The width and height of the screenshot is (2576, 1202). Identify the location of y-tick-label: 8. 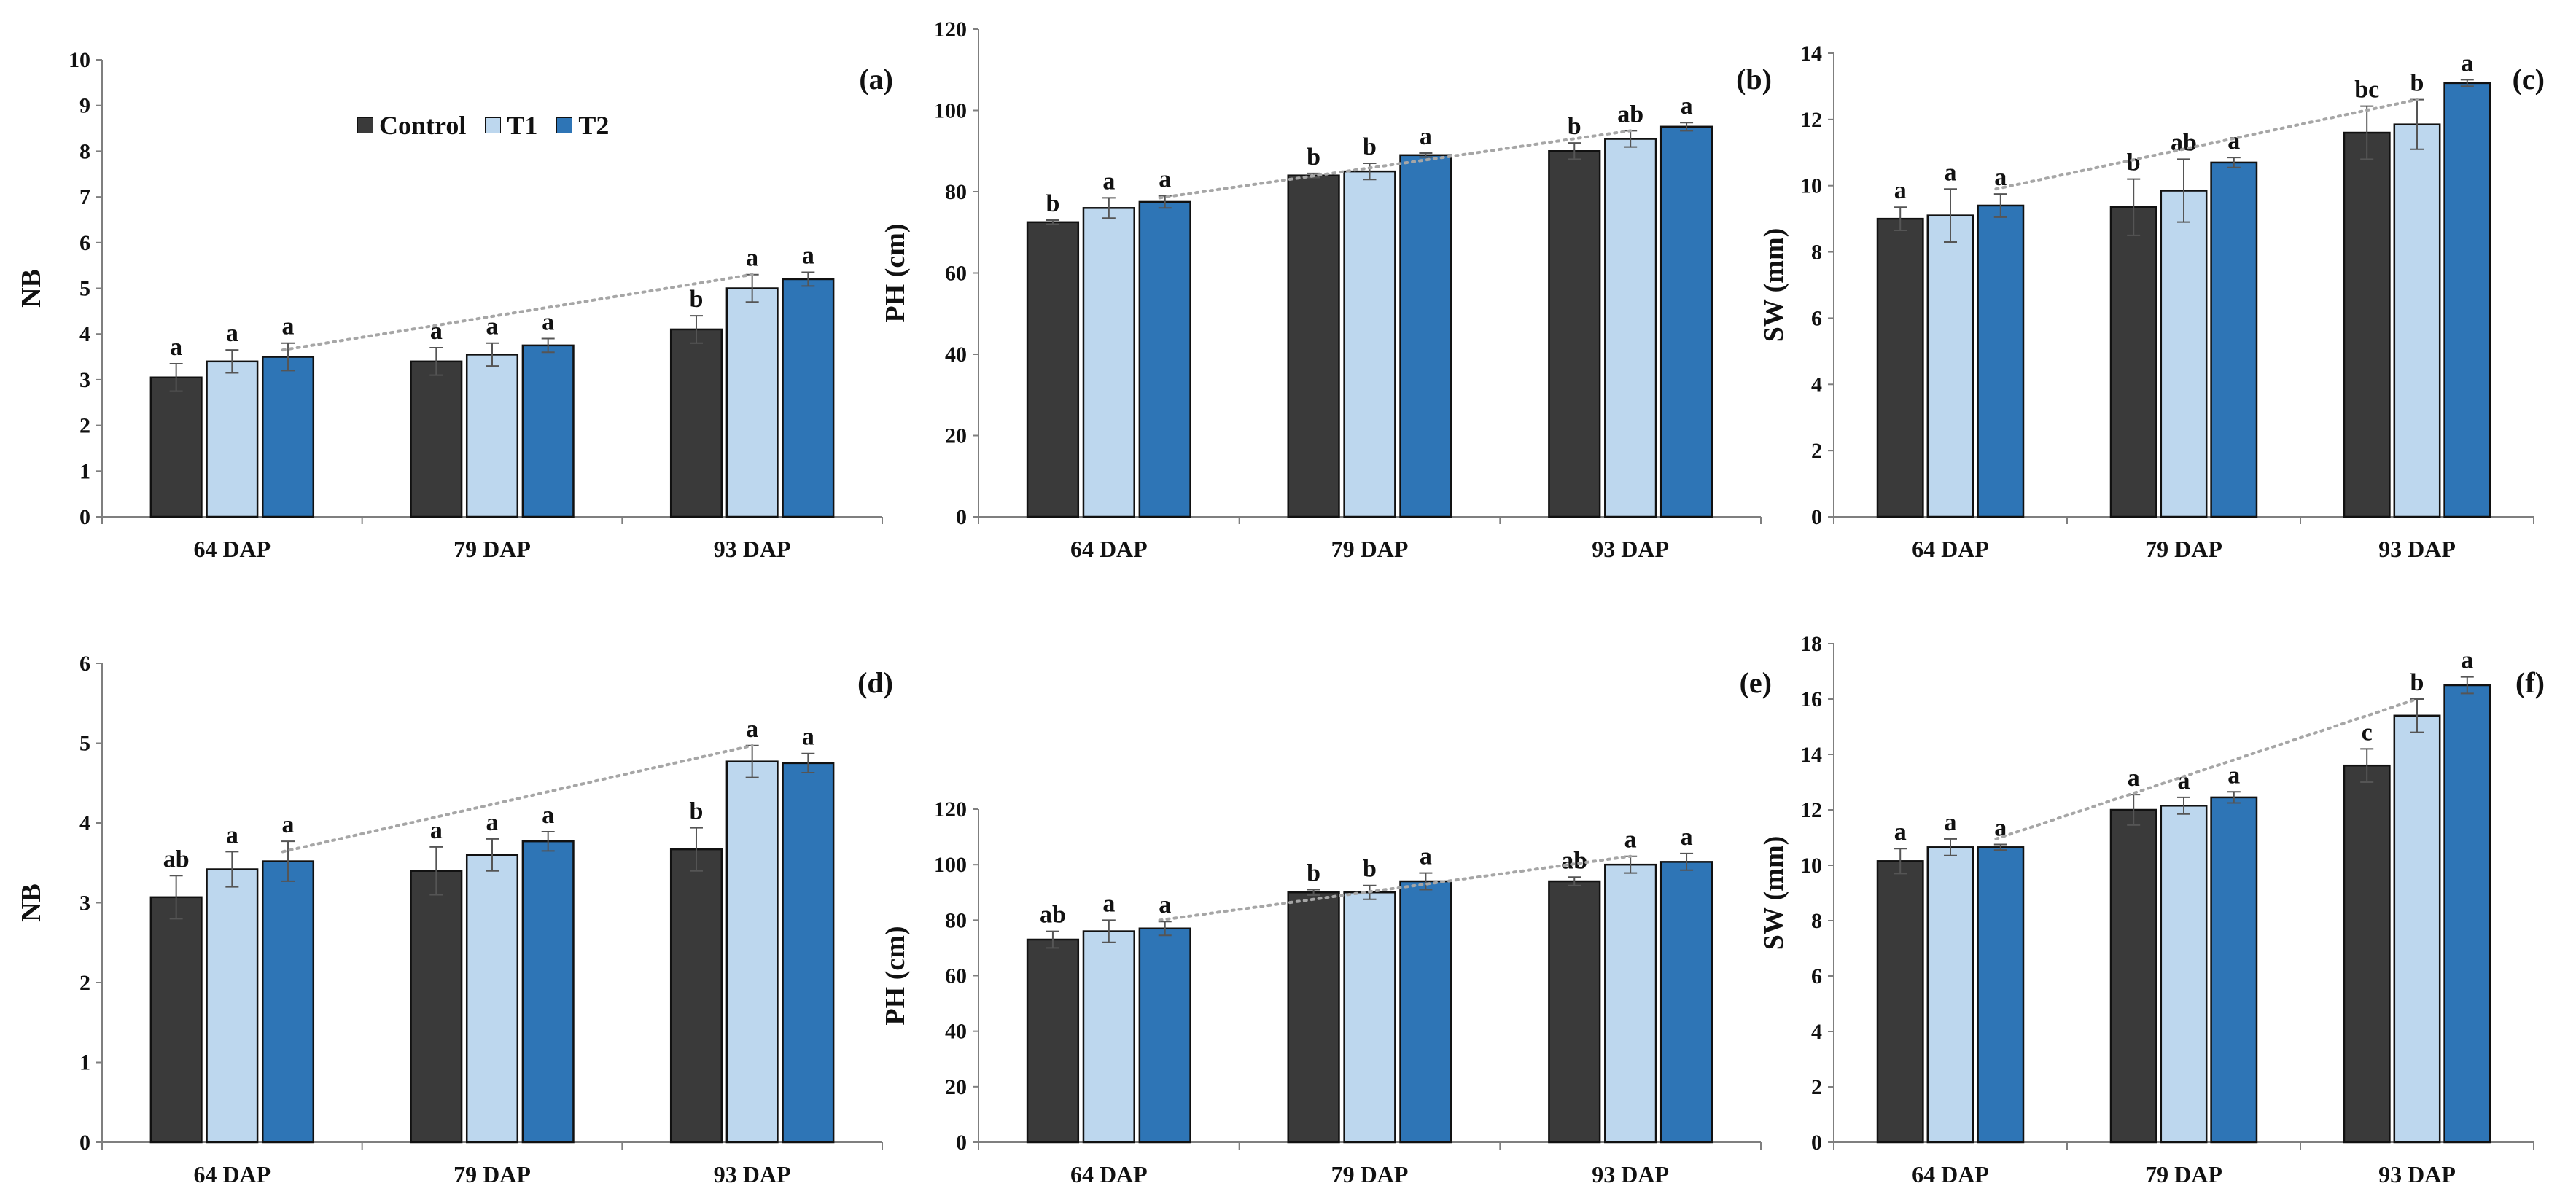
(1816, 253).